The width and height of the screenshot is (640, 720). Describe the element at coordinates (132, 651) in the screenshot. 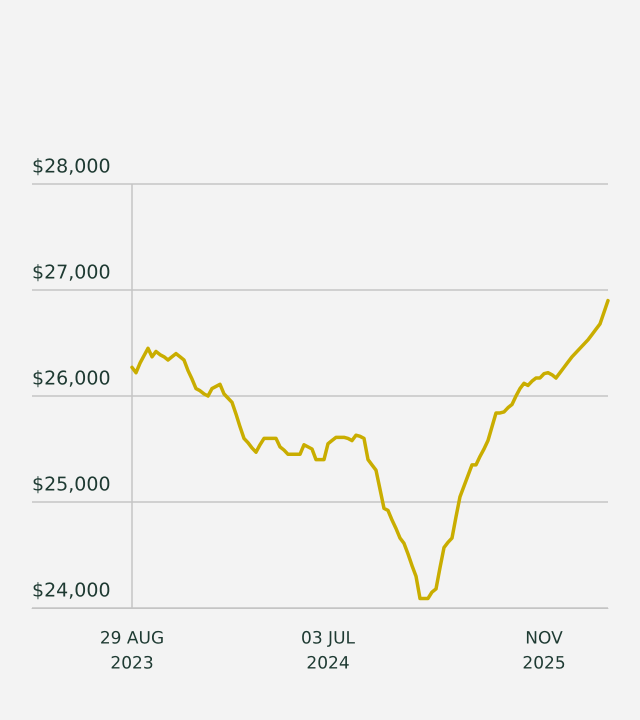

I see `x-tick-label: 29 AUG 2023` at that location.